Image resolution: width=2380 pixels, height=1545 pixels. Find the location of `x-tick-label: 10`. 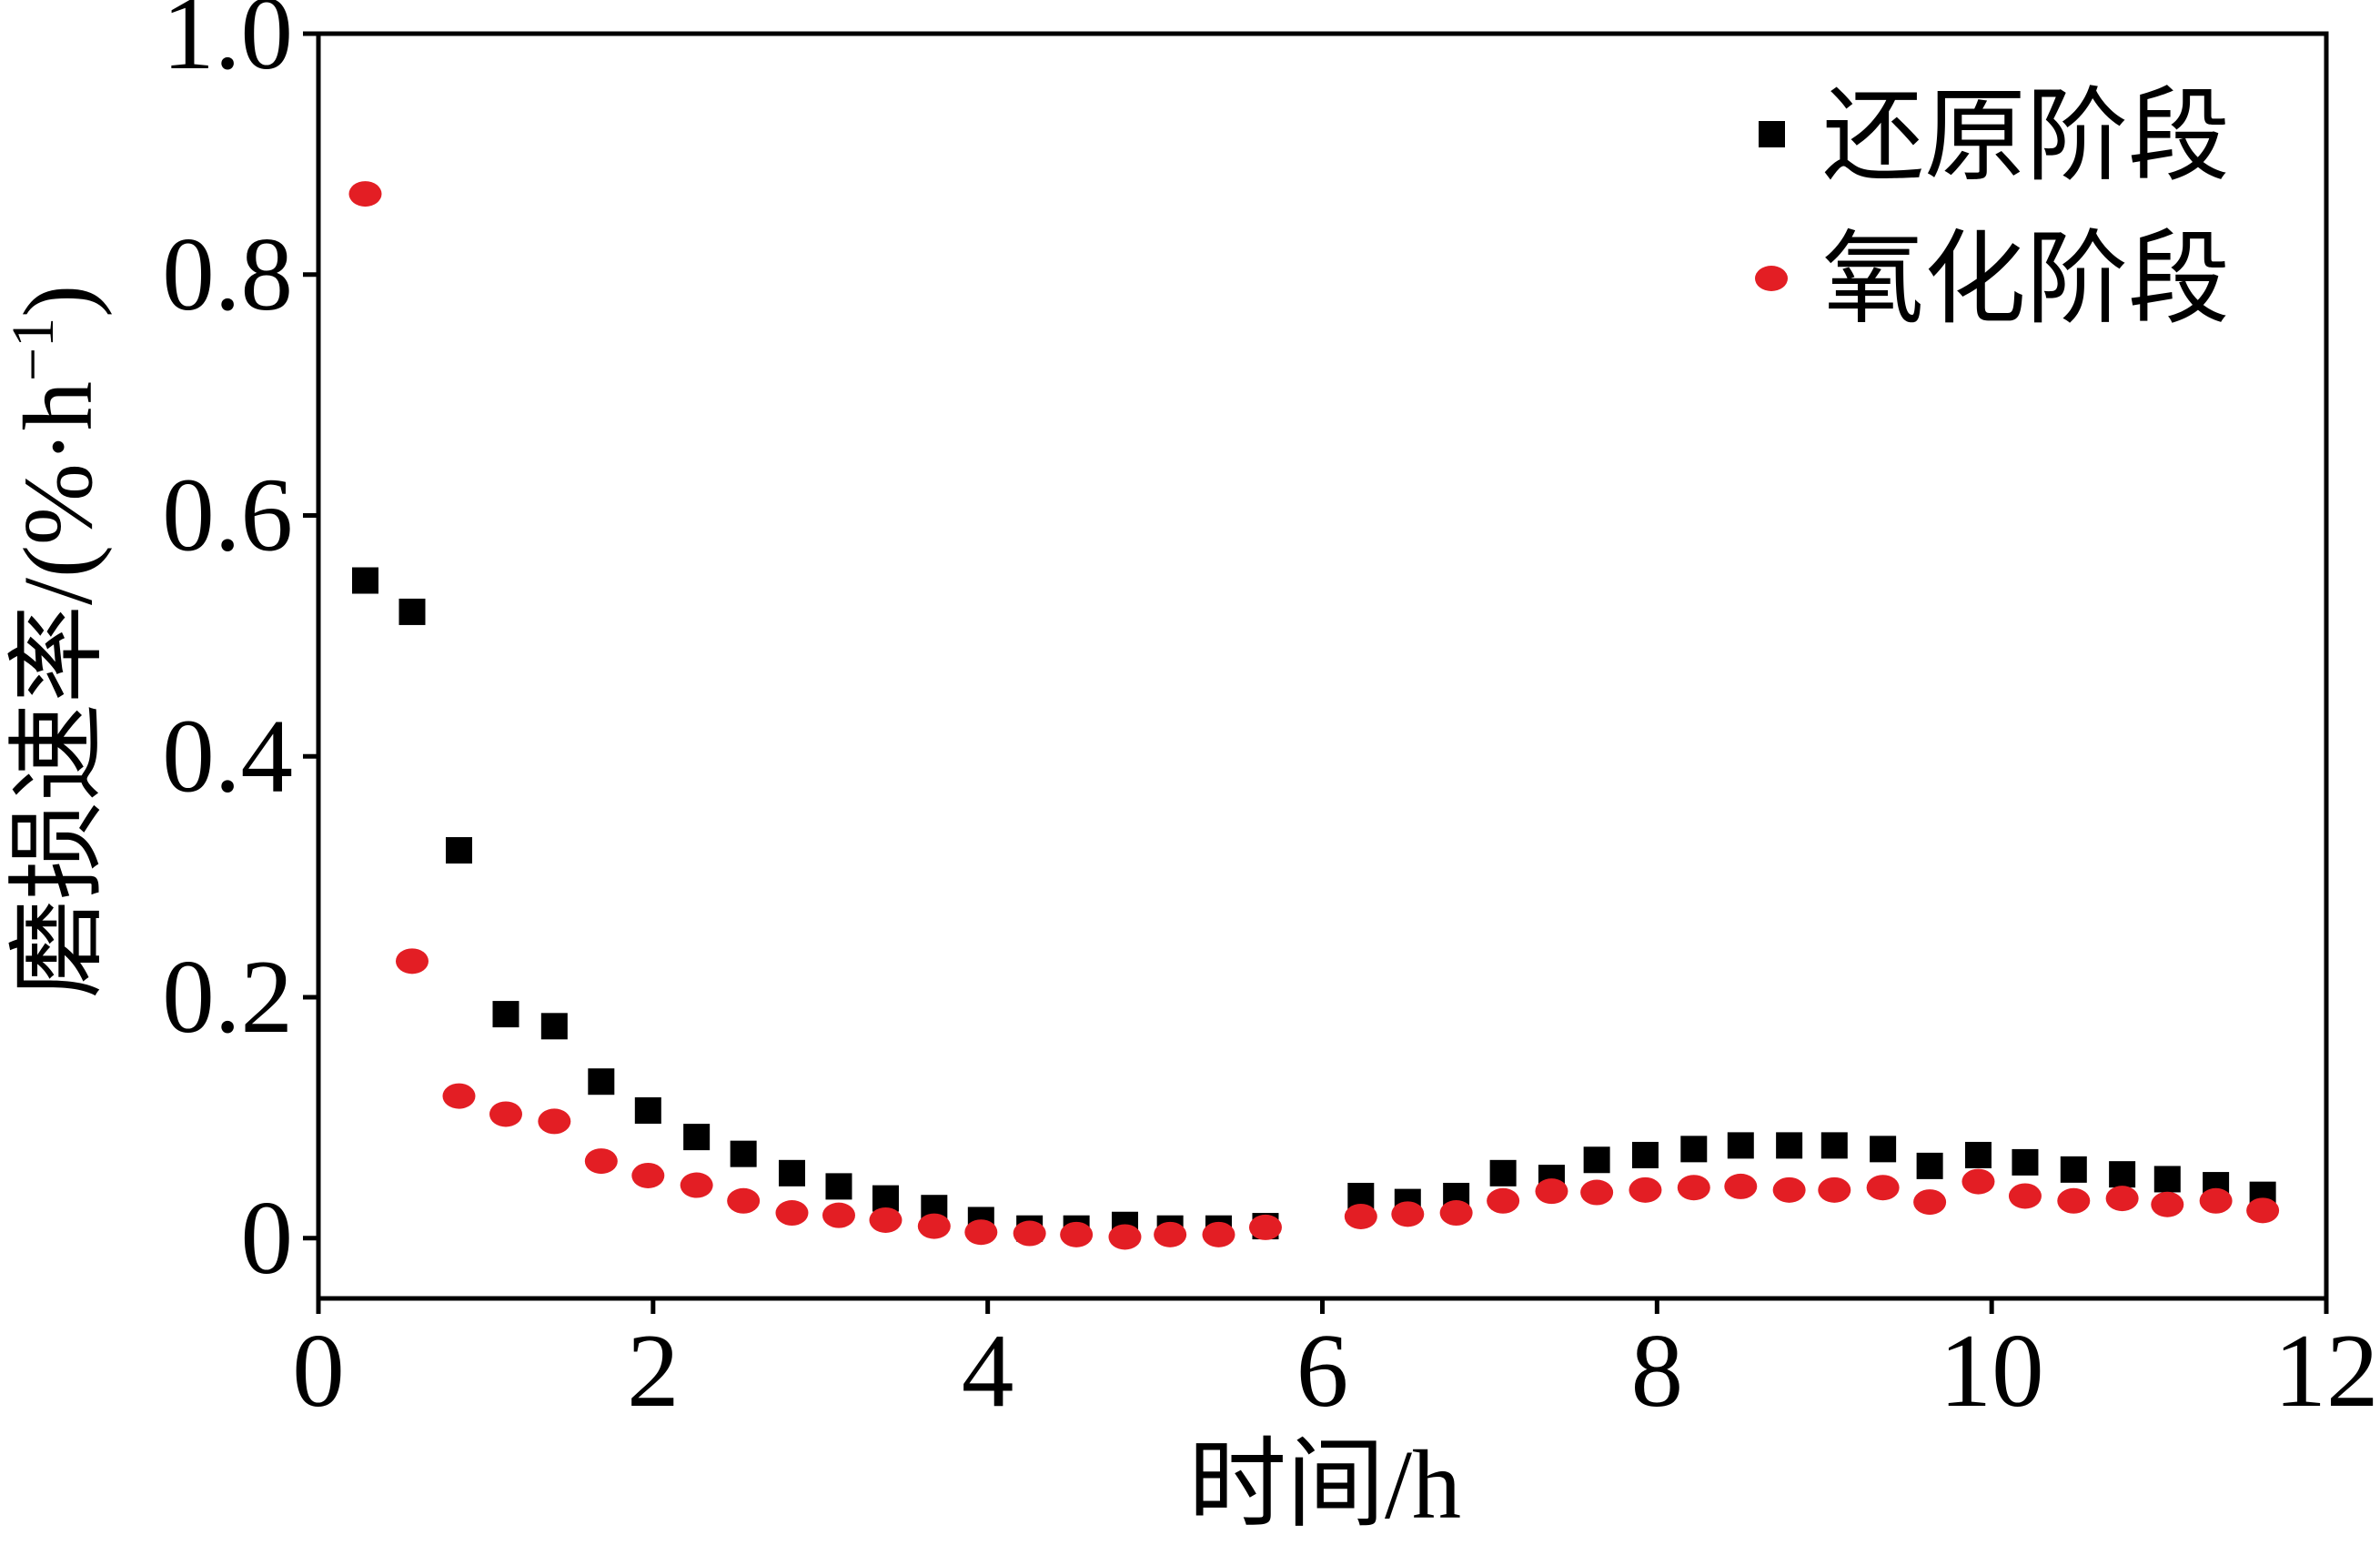

x-tick-label: 10 is located at coordinates (1992, 1371).